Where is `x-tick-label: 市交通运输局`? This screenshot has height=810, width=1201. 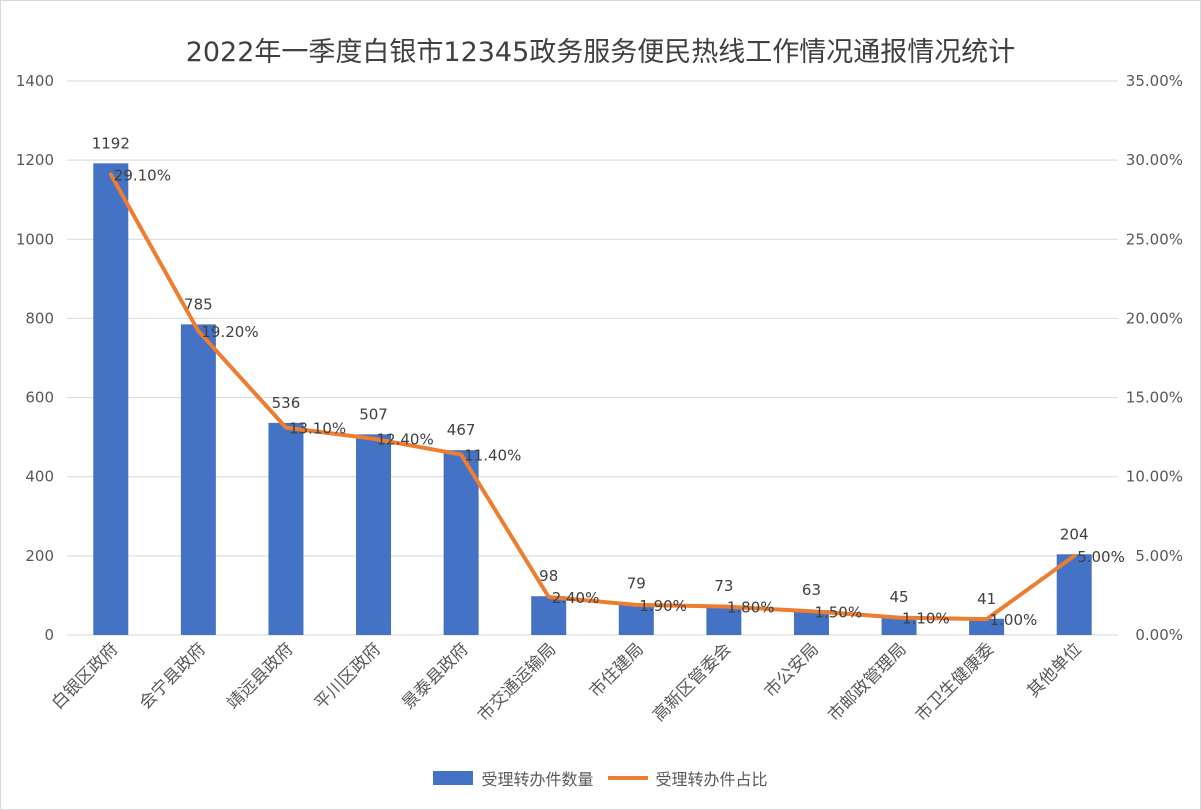 x-tick-label: 市交通运输局 is located at coordinates (517, 682).